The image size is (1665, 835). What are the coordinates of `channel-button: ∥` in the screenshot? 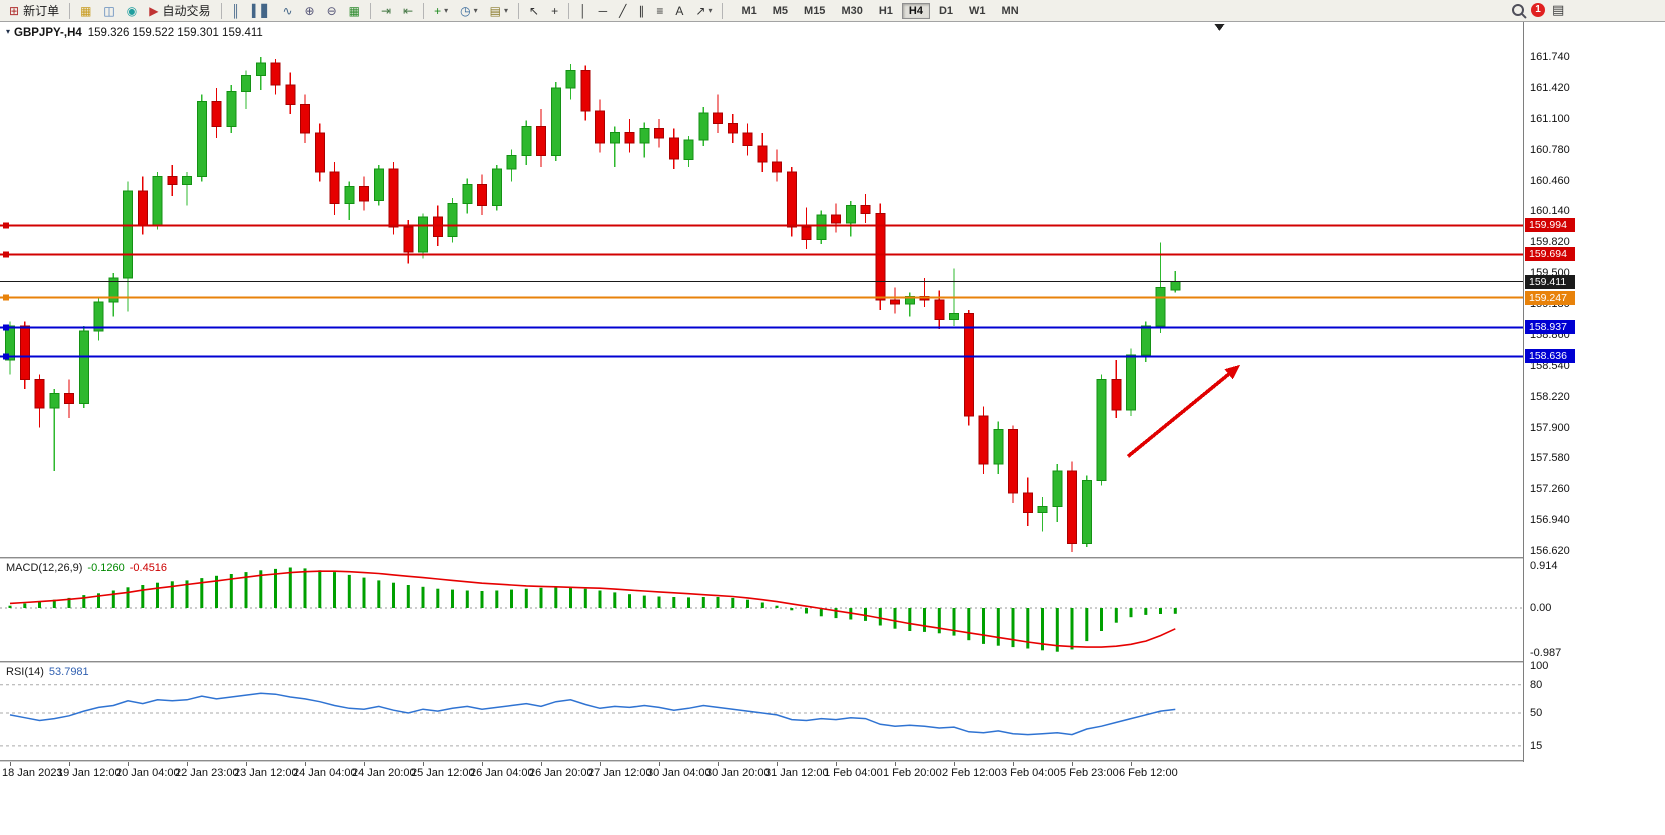 It's located at (641, 11).